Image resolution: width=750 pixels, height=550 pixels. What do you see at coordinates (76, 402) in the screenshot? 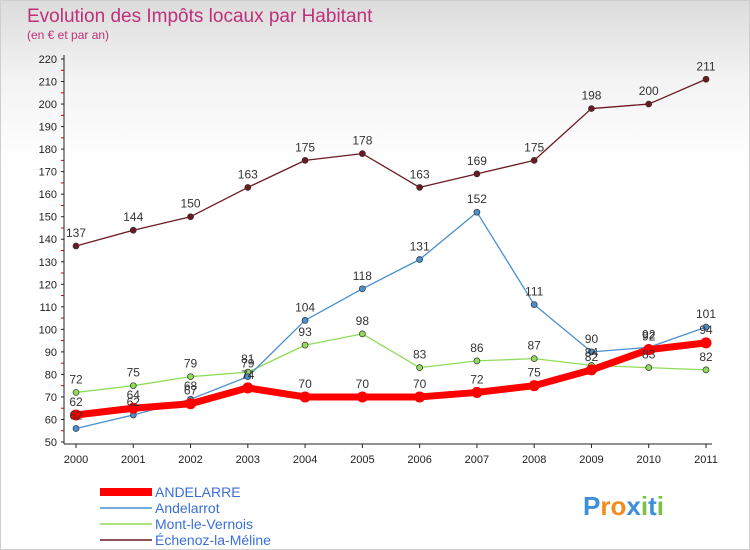
I see `data-label-andelarre: 62` at bounding box center [76, 402].